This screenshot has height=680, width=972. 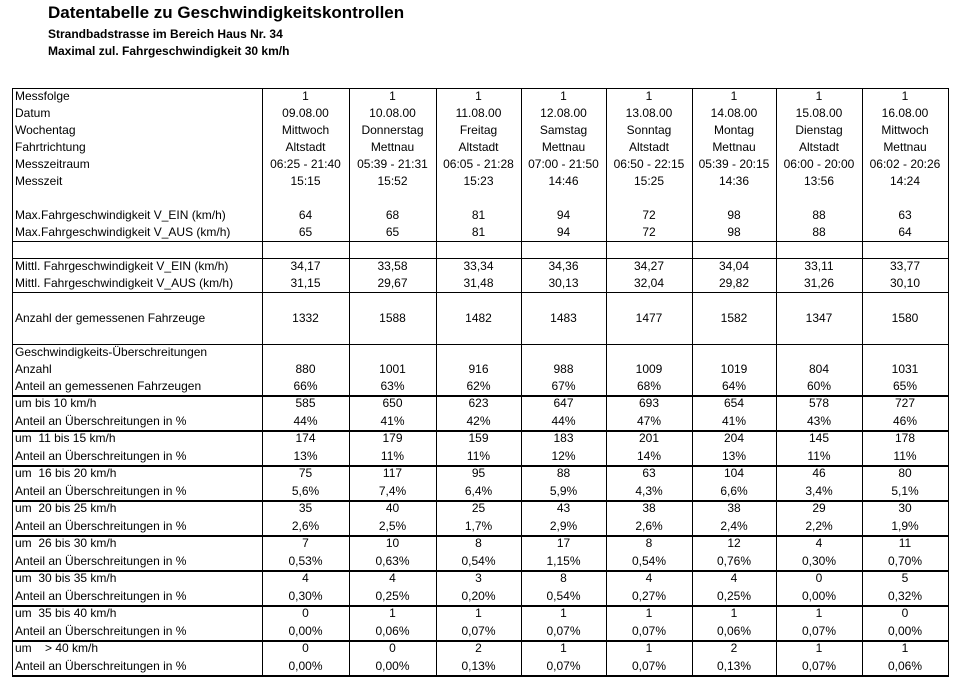 I want to click on cell: 33,58, so click(x=392, y=266).